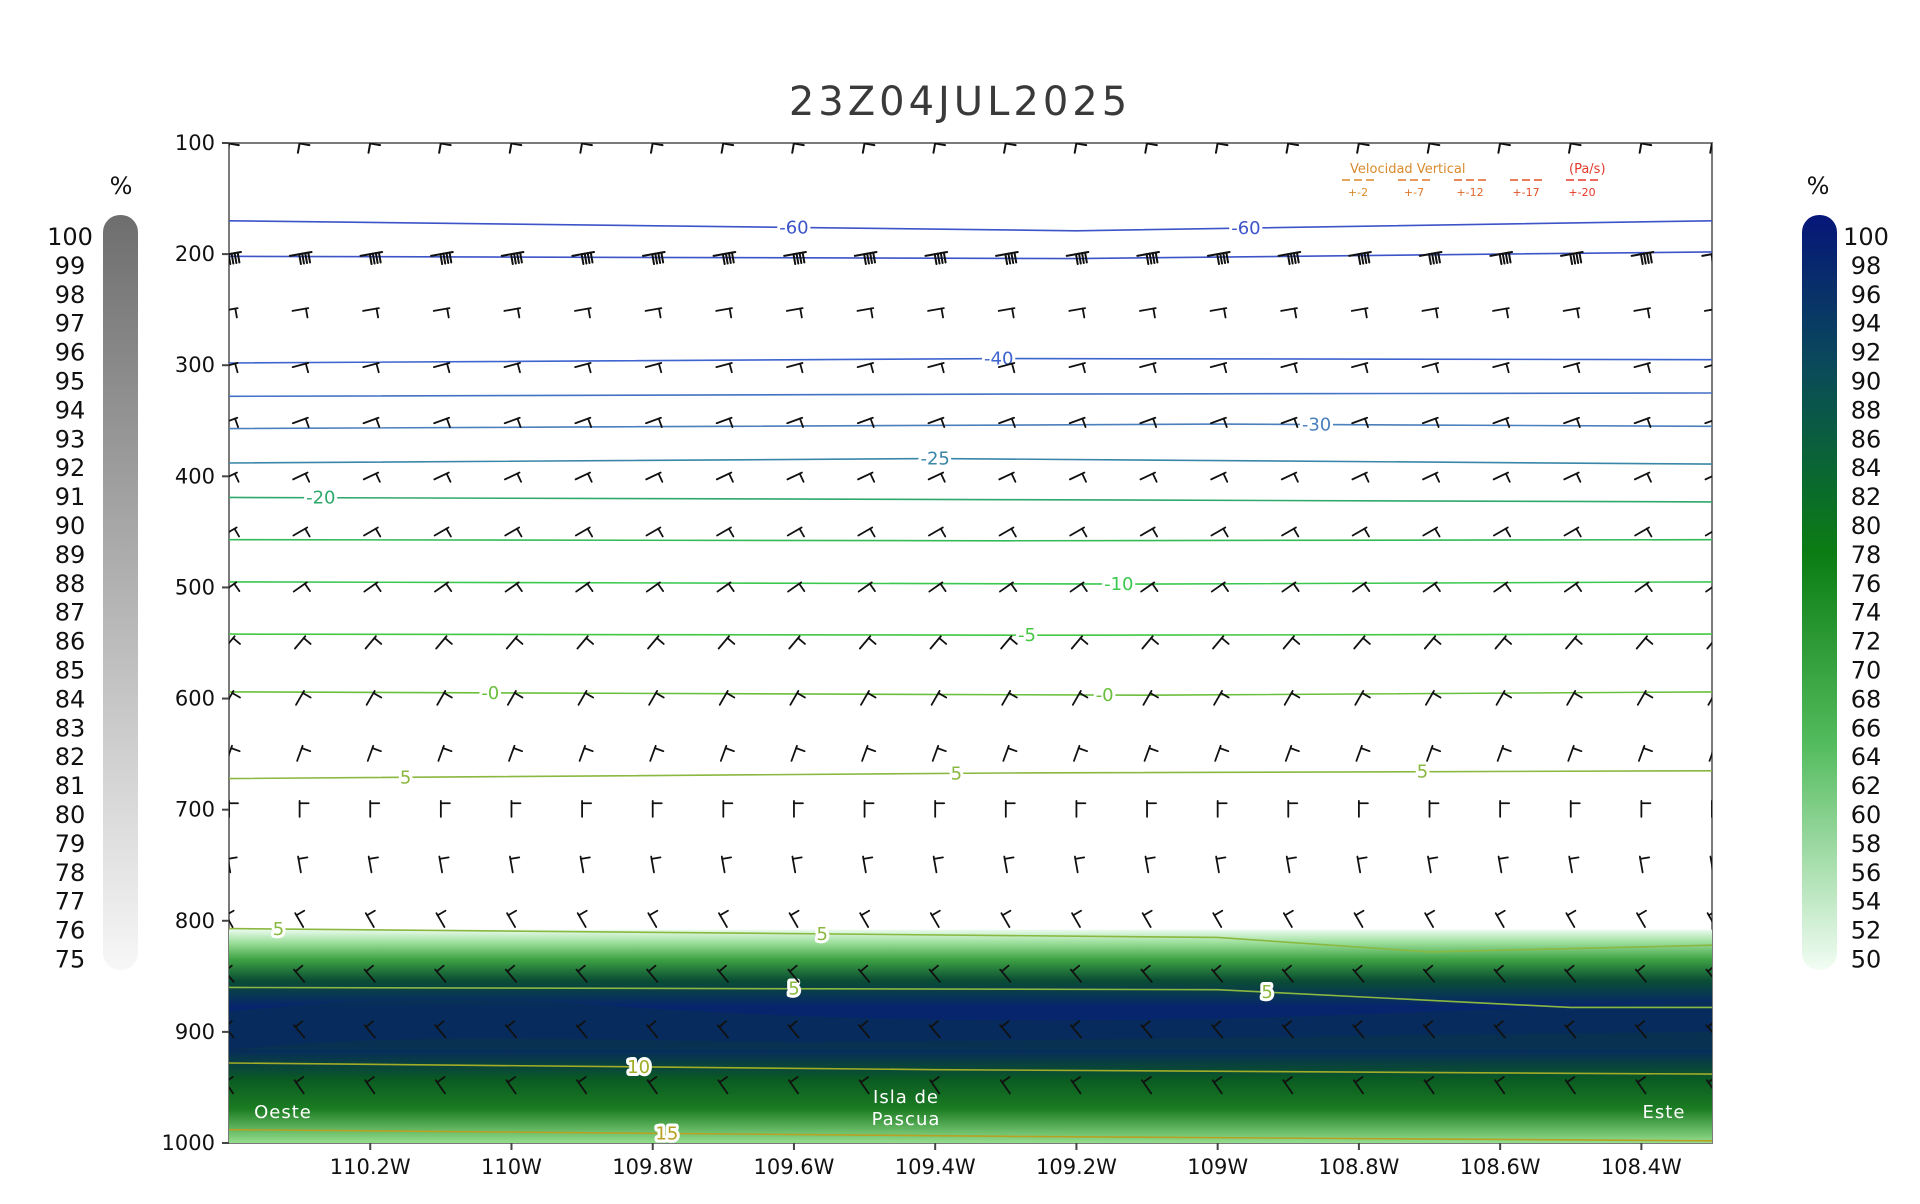 The image size is (1920, 1204). Describe the element at coordinates (956, 773) in the screenshot. I see `contour-label: 5` at that location.